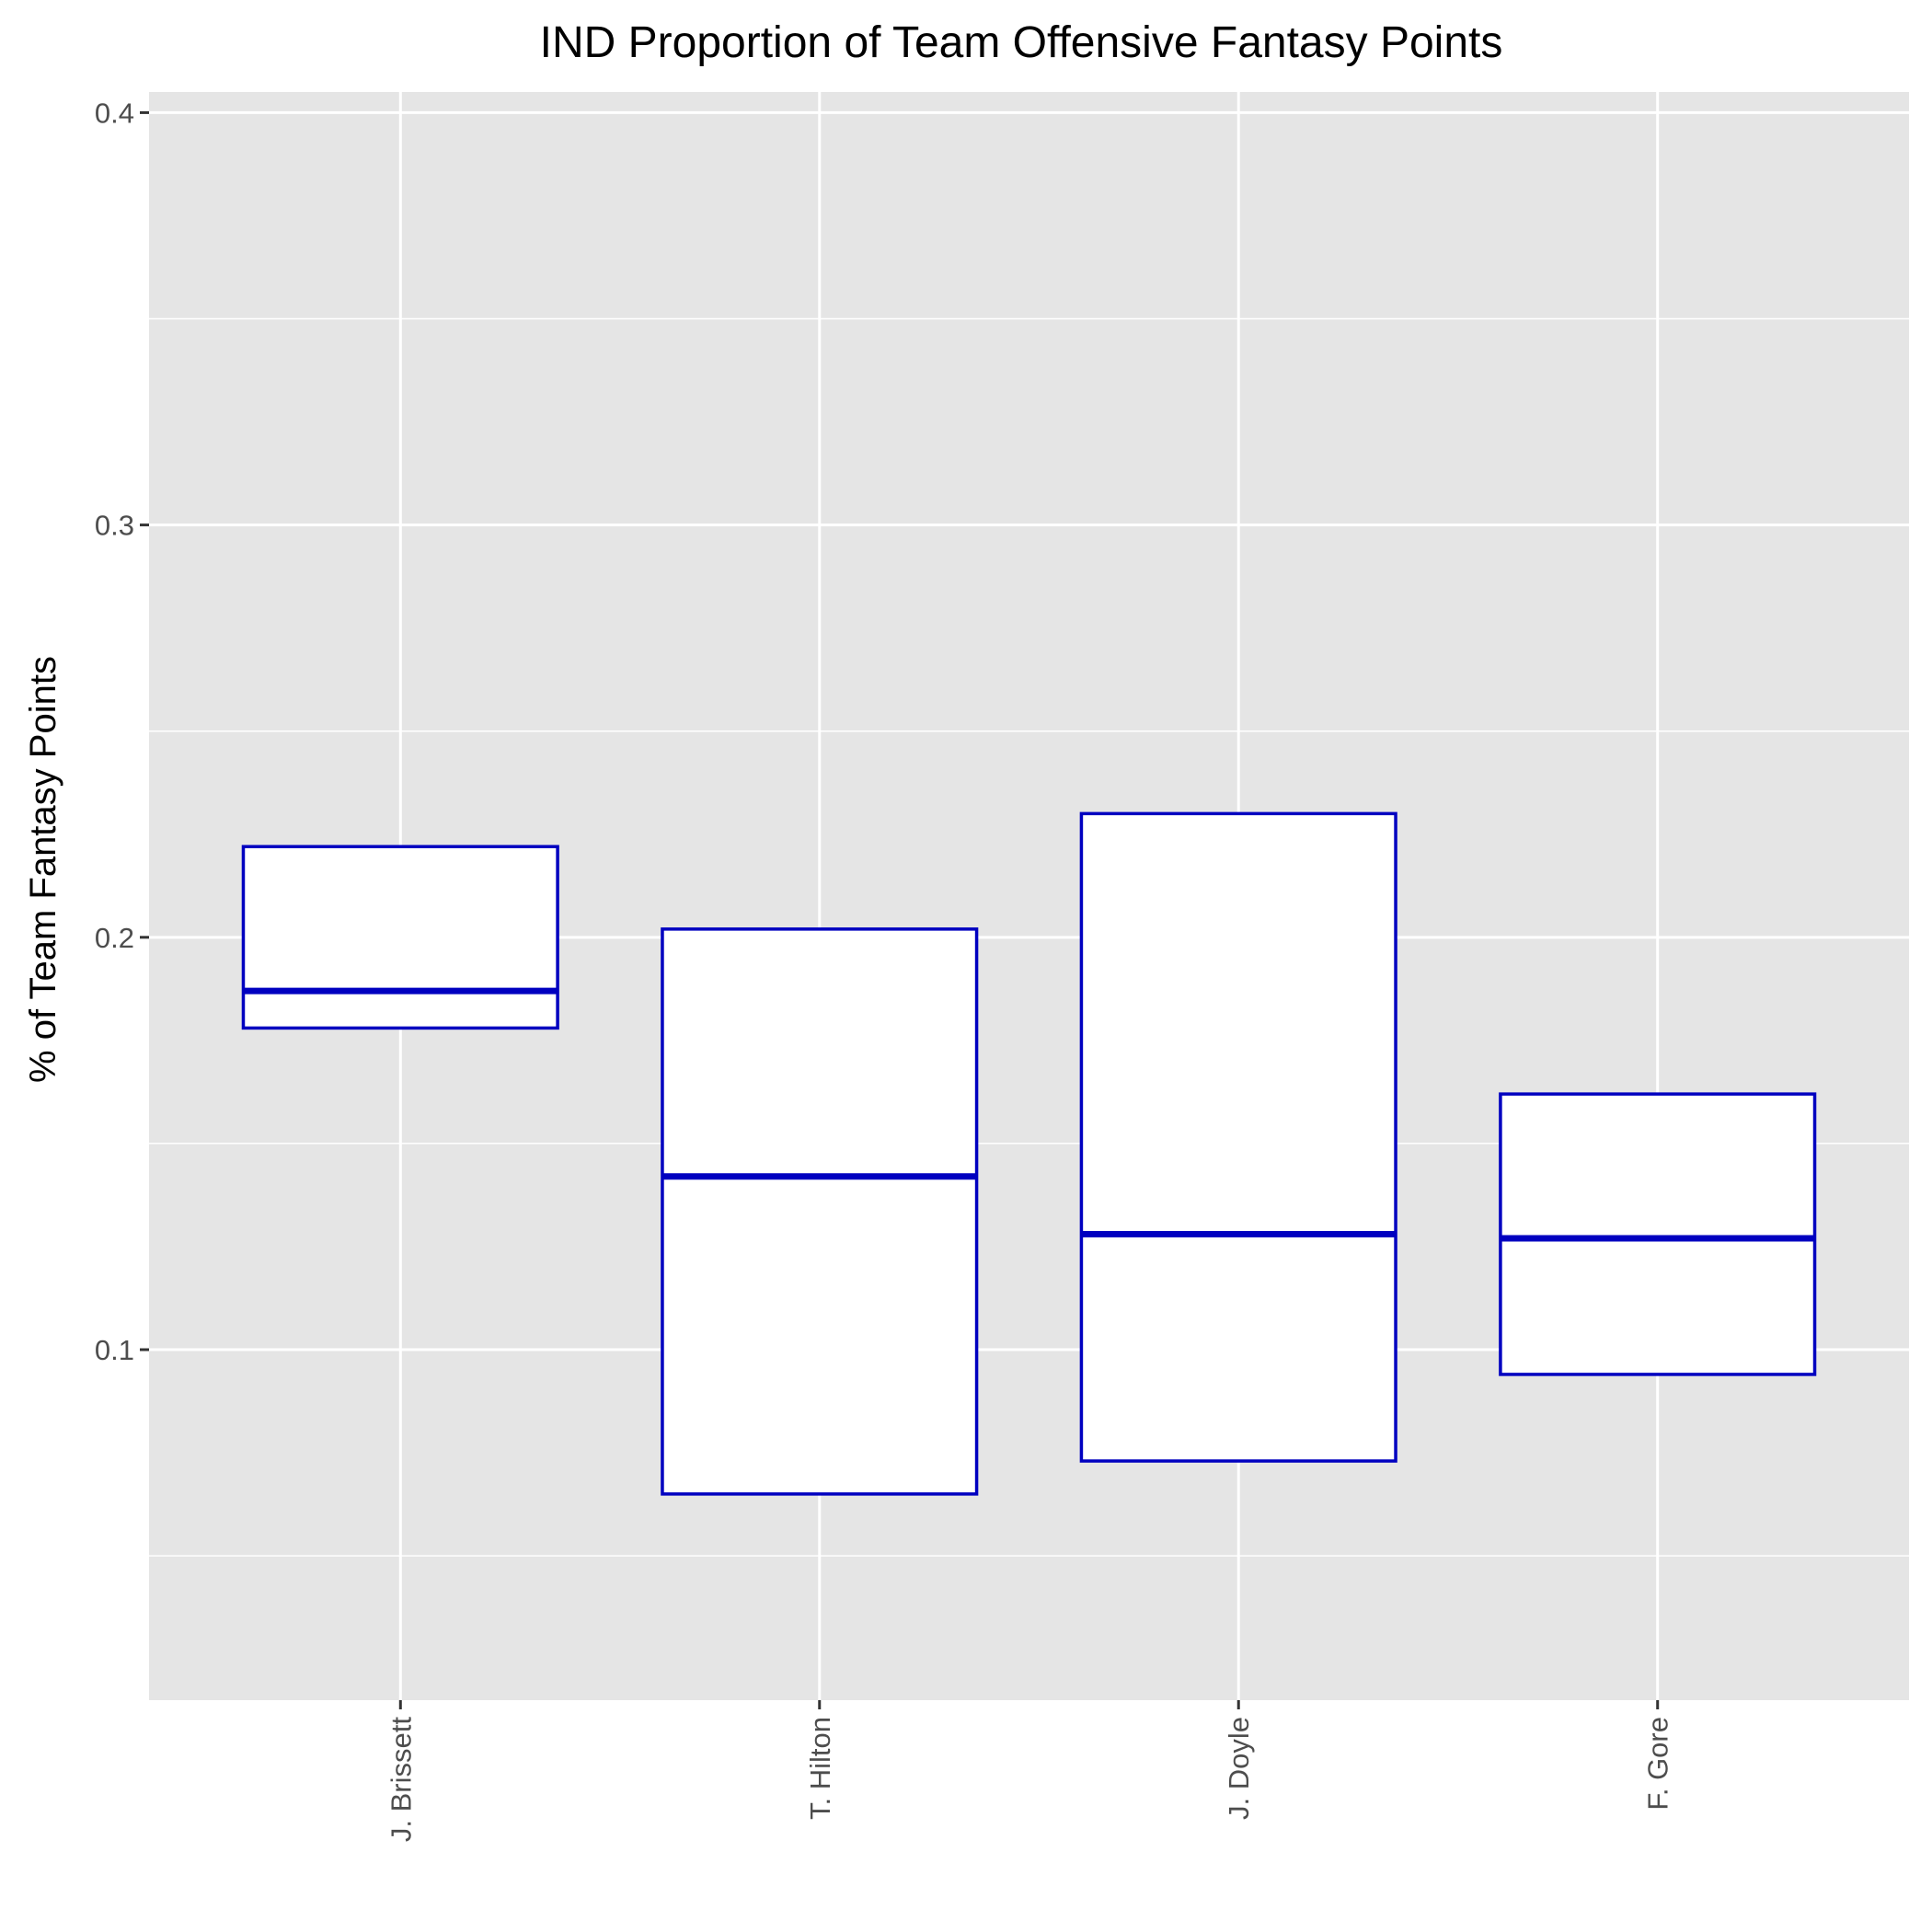 The width and height of the screenshot is (1932, 1932). I want to click on y-tick-label: 0.3, so click(114, 526).